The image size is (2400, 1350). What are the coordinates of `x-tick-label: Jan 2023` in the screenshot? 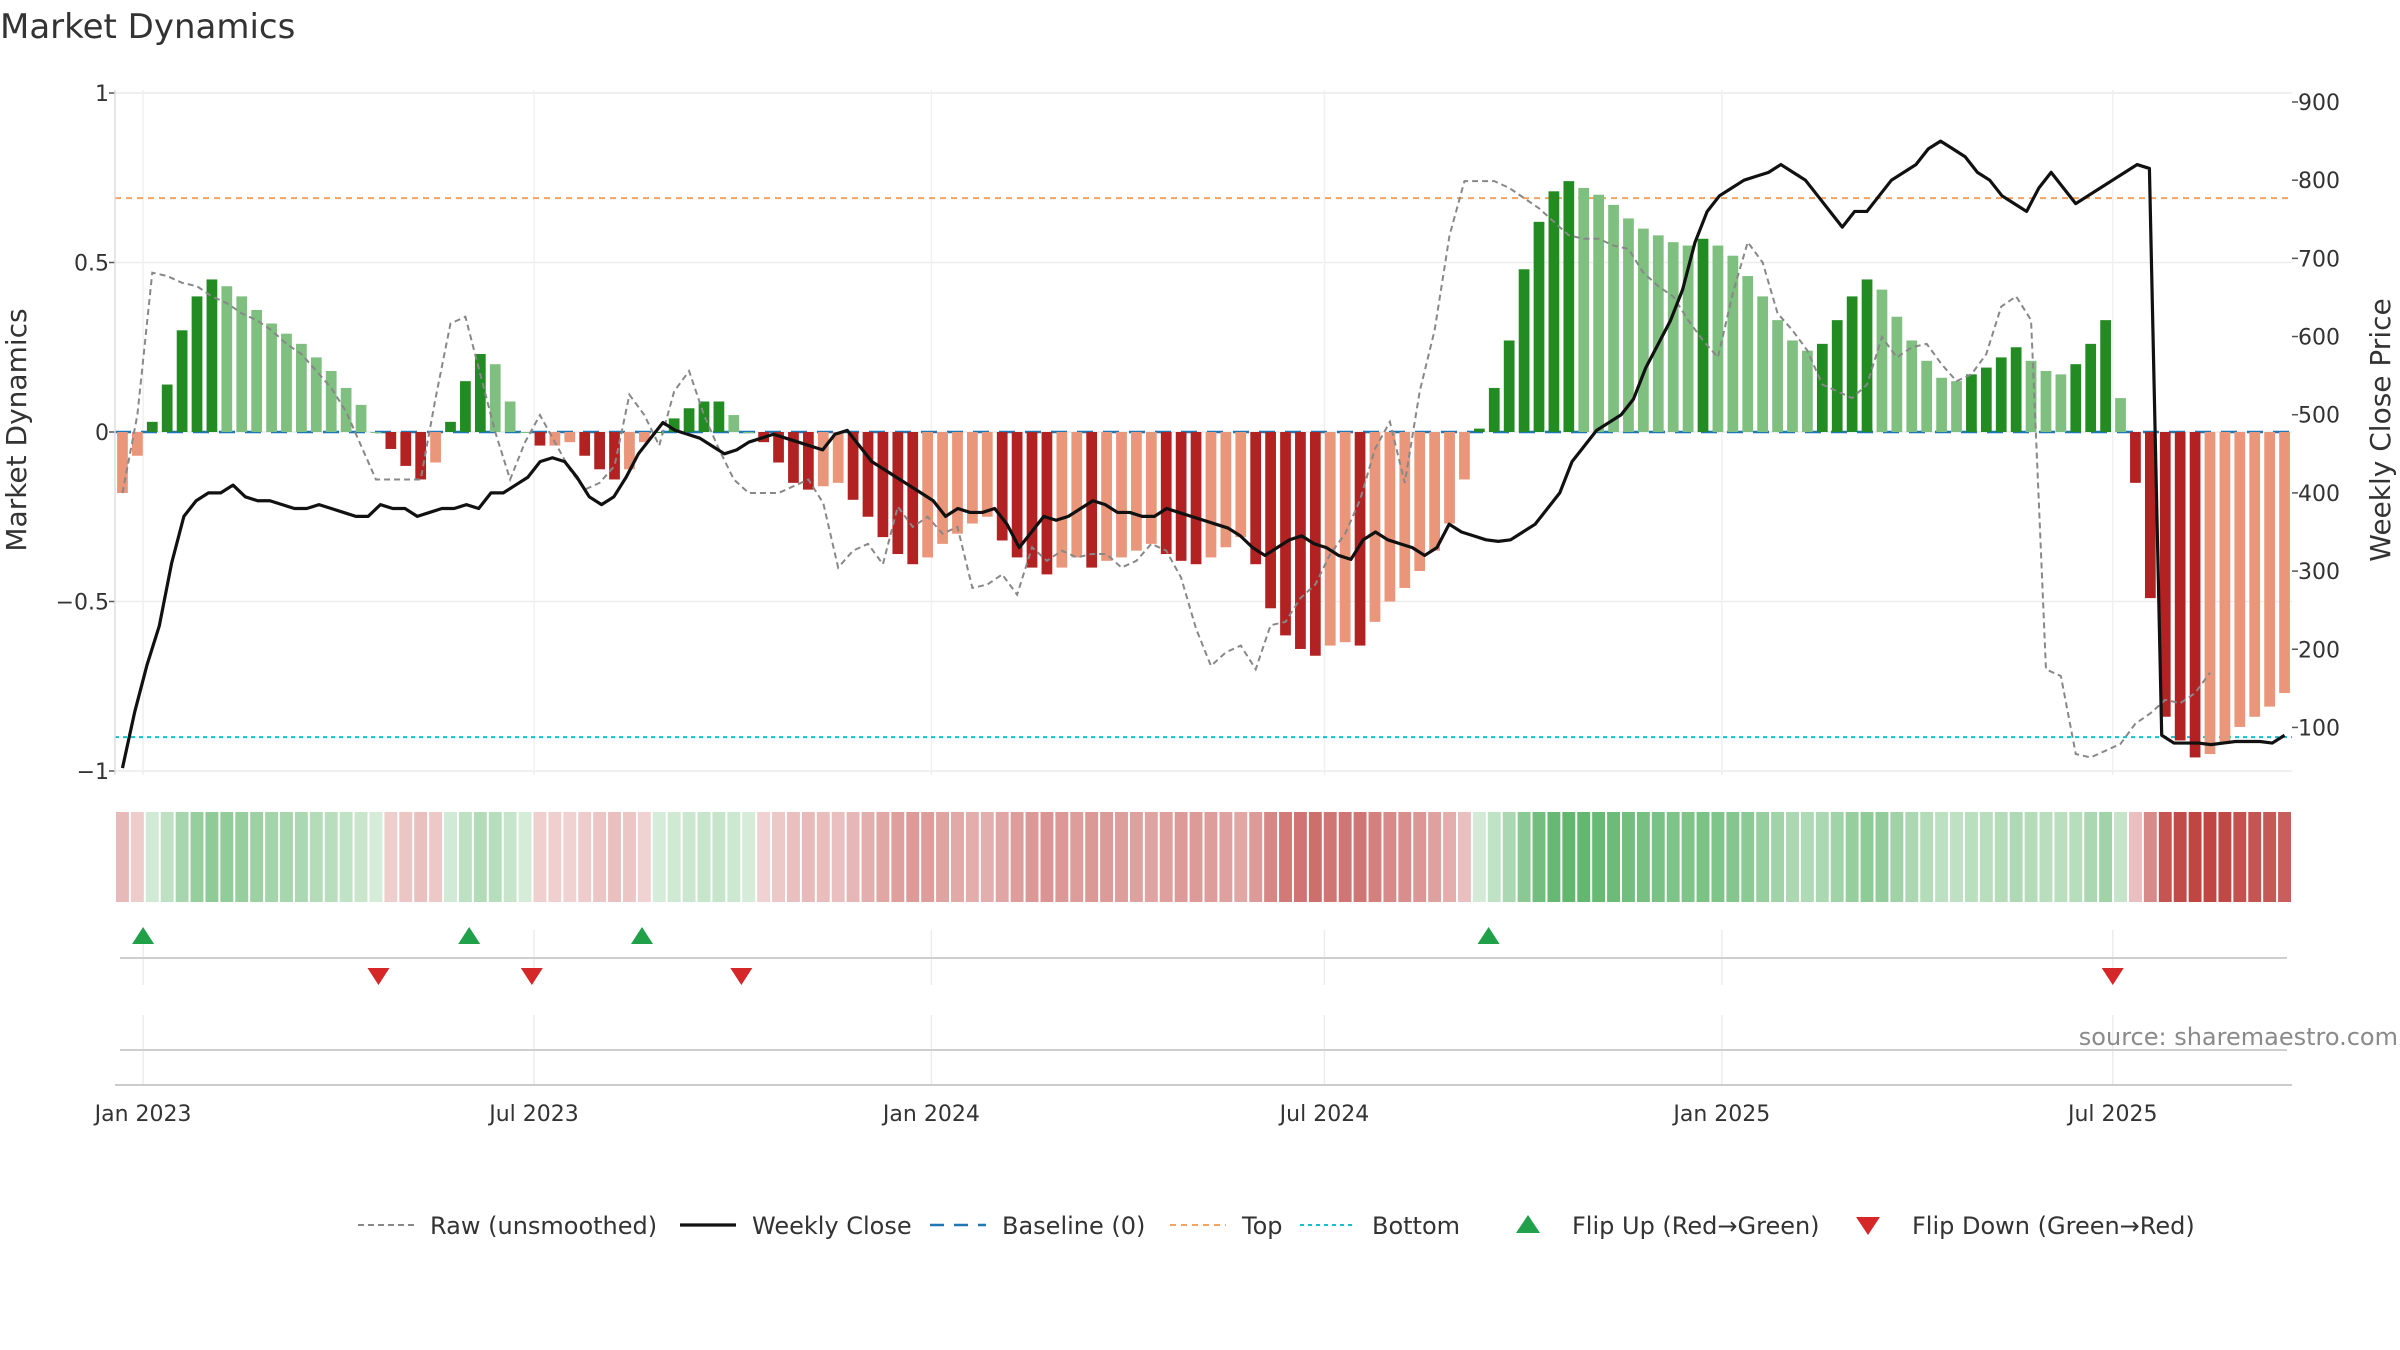 It's located at (142, 1114).